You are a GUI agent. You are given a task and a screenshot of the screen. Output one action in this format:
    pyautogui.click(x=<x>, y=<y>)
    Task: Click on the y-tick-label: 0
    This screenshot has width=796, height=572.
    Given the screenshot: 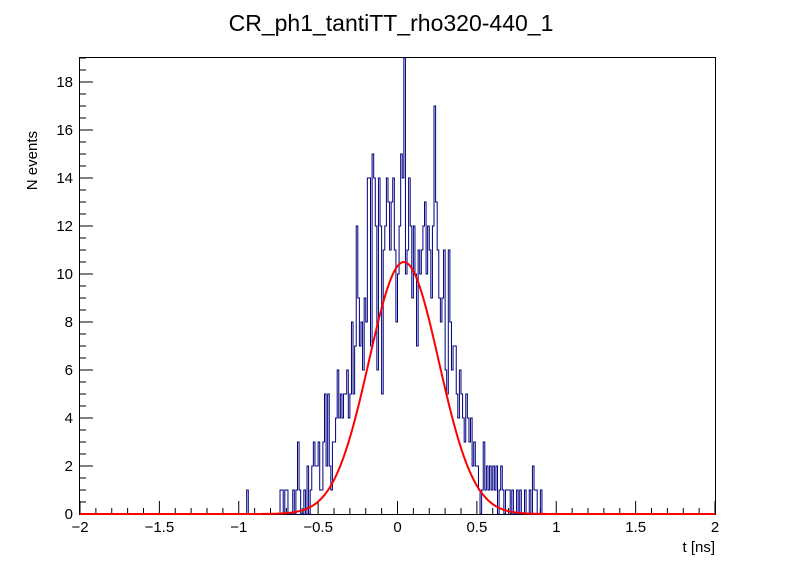 What is the action you would take?
    pyautogui.click(x=69, y=514)
    